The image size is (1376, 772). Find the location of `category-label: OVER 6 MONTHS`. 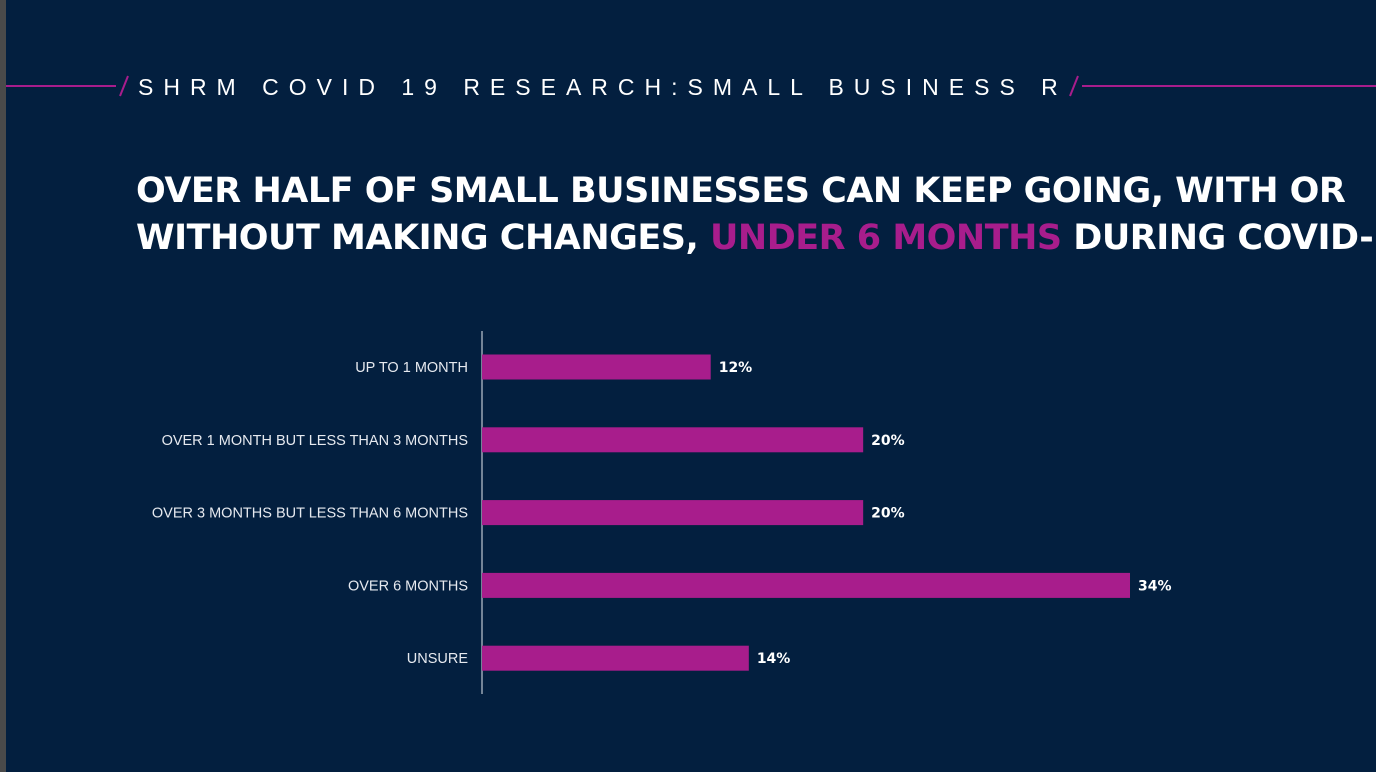

category-label: OVER 6 MONTHS is located at coordinates (408, 586).